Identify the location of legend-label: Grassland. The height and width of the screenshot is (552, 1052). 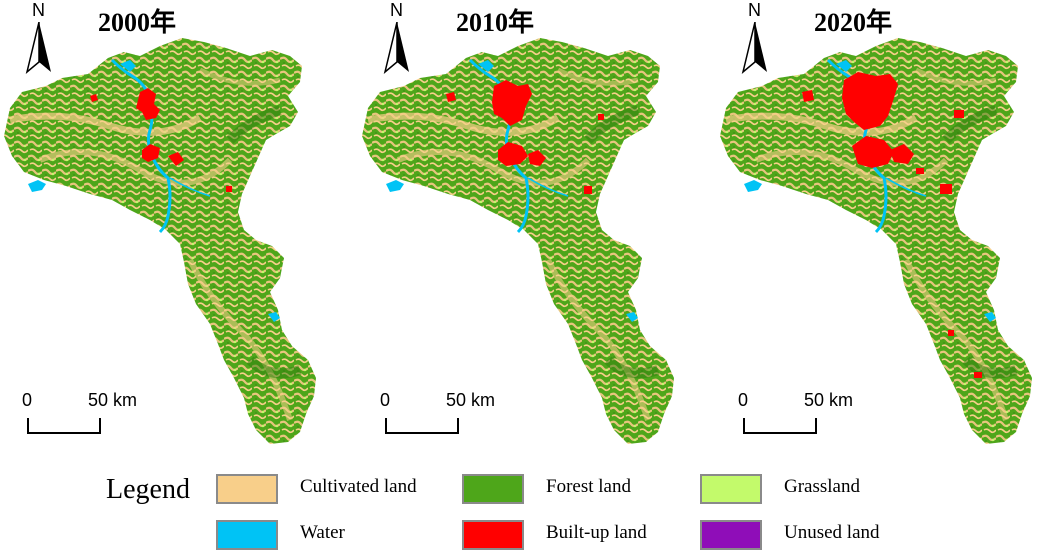
(822, 486).